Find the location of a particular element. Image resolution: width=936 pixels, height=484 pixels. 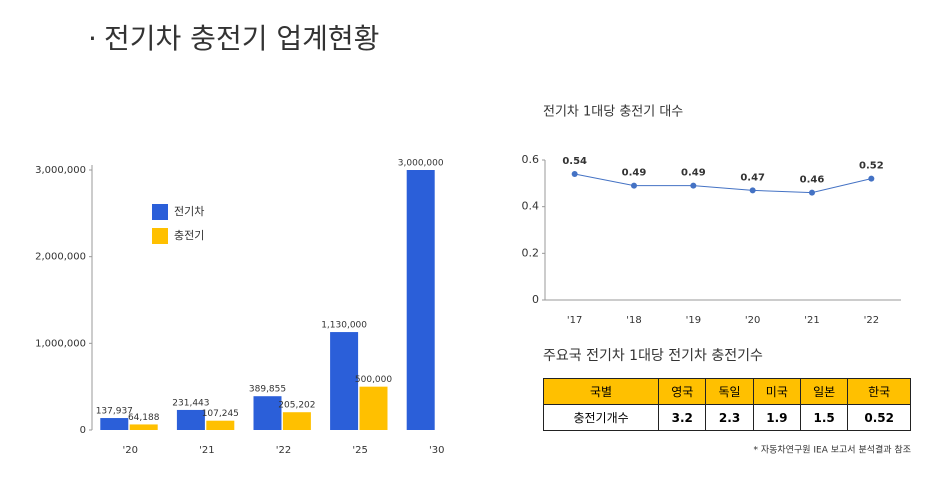

page-title: 전기차 충전기 업계현황 is located at coordinates (241, 38).